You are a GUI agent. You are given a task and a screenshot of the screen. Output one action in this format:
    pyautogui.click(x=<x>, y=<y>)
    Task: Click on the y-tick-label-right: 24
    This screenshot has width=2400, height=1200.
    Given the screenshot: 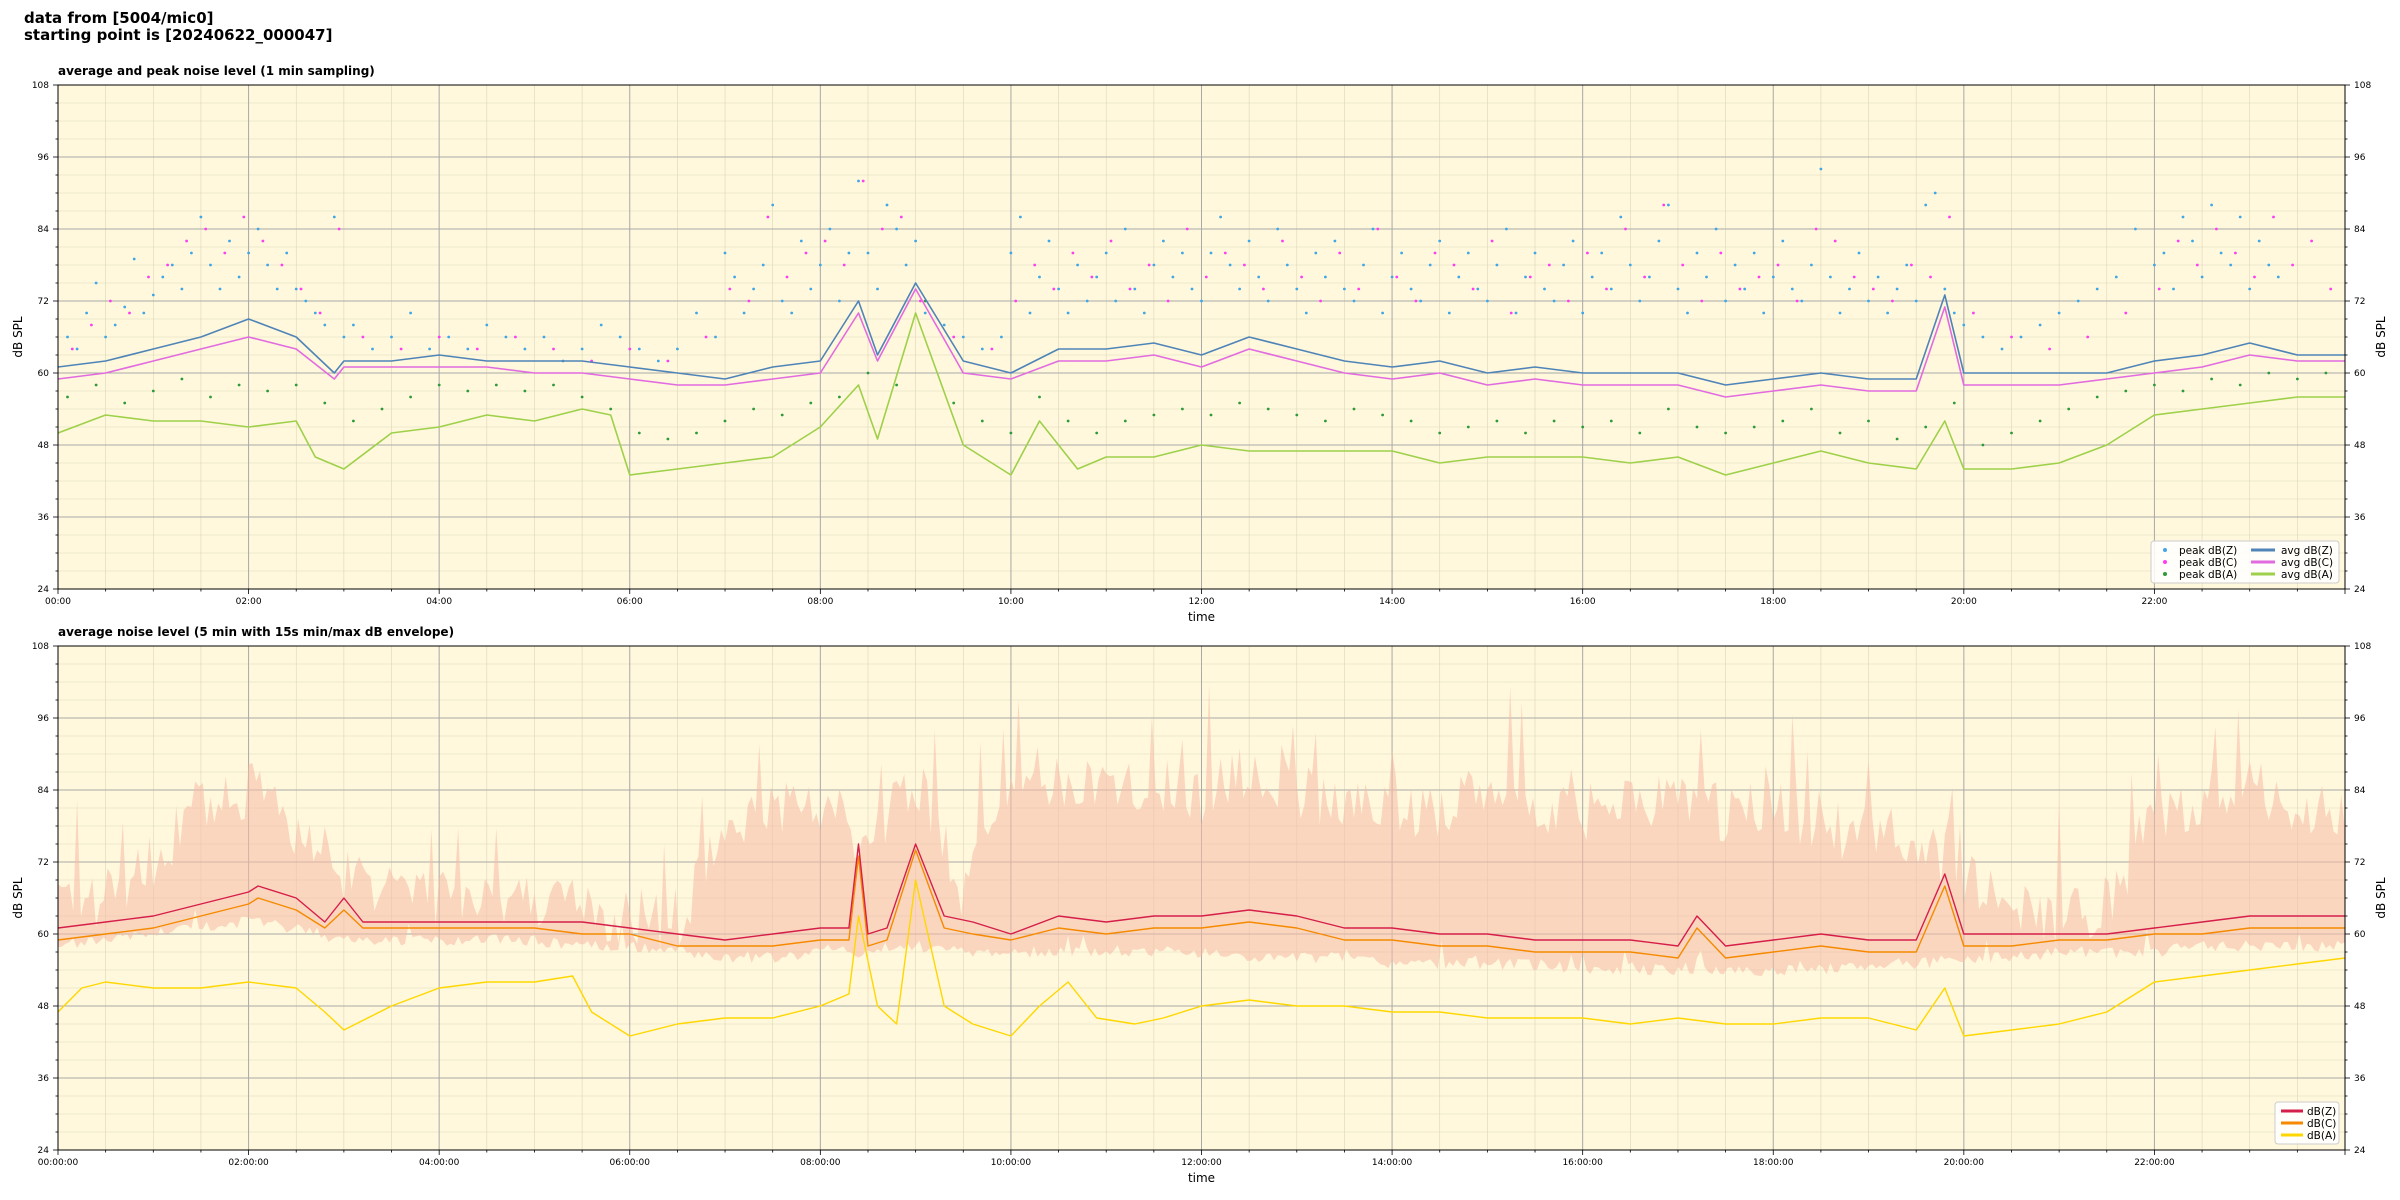 What is the action you would take?
    pyautogui.click(x=2360, y=590)
    